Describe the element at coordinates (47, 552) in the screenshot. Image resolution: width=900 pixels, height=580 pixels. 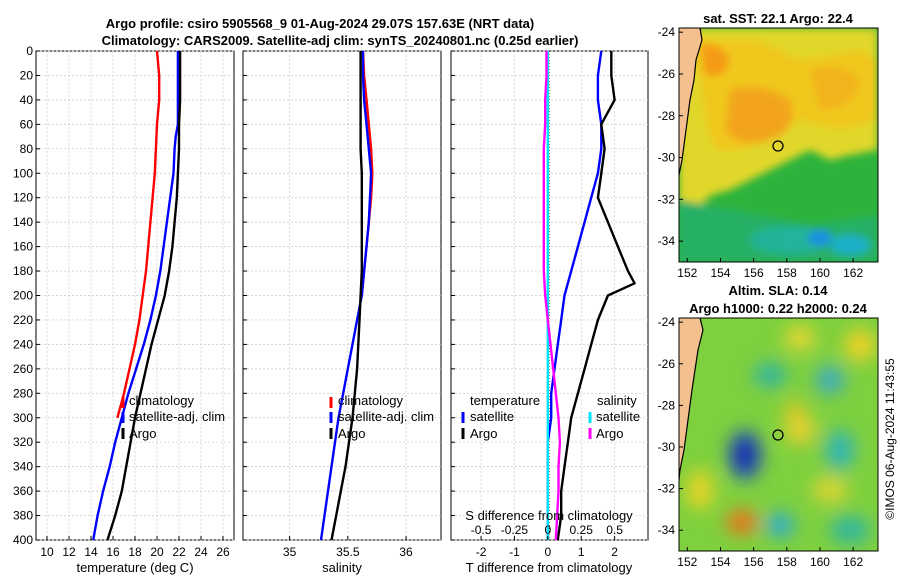
I see `x-tick-label: 10` at that location.